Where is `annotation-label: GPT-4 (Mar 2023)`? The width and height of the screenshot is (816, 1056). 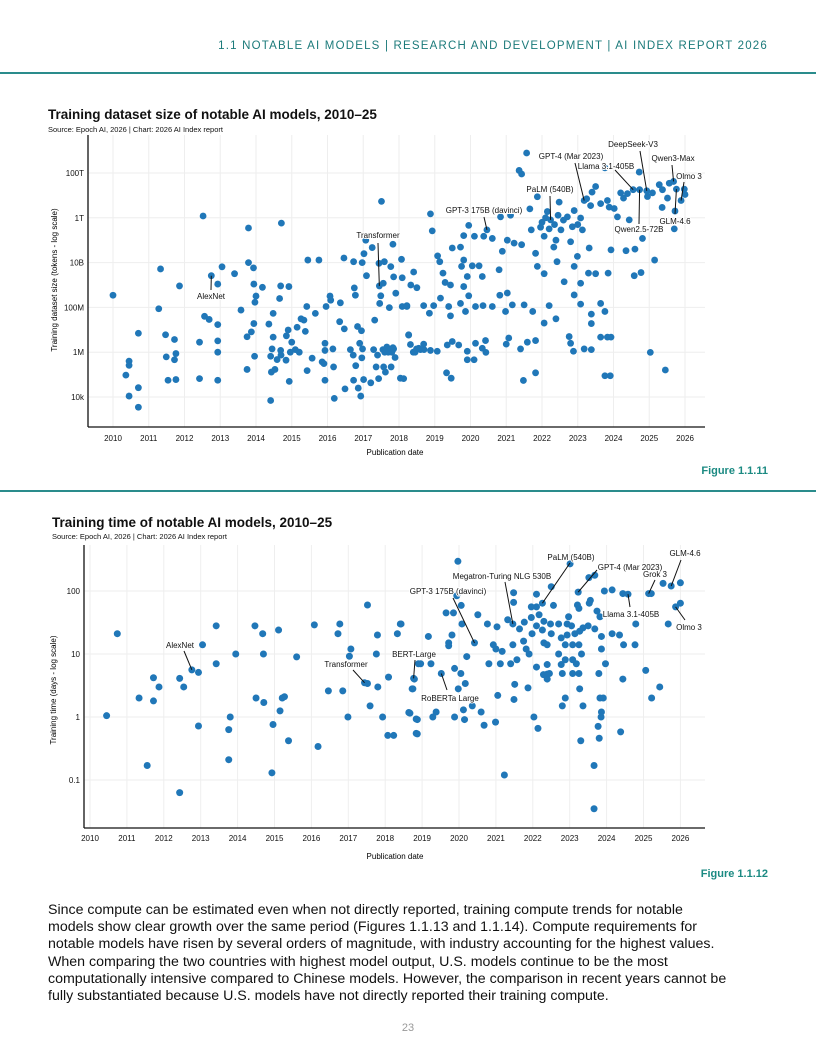 annotation-label: GPT-4 (Mar 2023) is located at coordinates (571, 156).